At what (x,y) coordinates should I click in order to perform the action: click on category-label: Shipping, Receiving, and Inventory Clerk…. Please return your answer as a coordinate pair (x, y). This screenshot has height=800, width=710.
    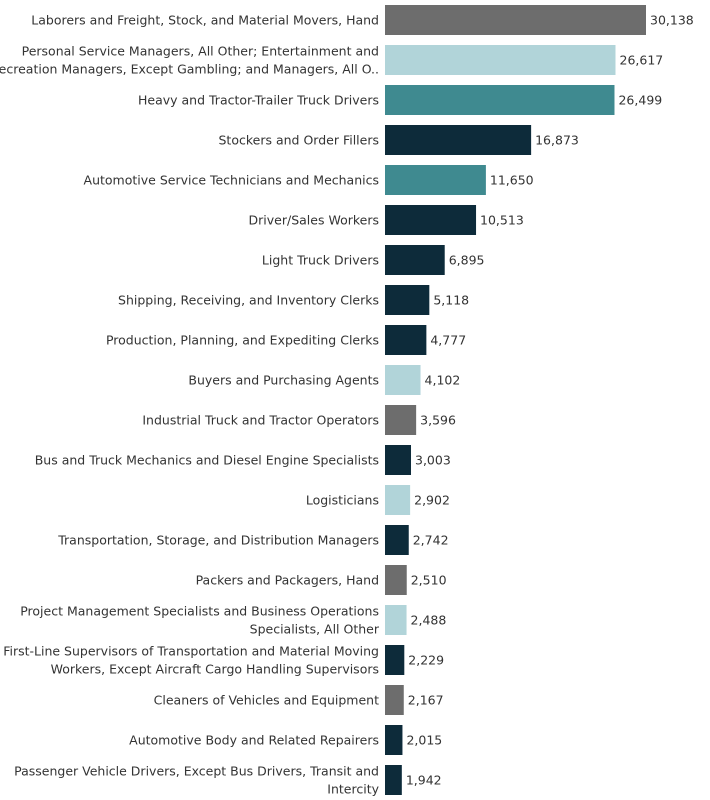
    Looking at the image, I should click on (248, 300).